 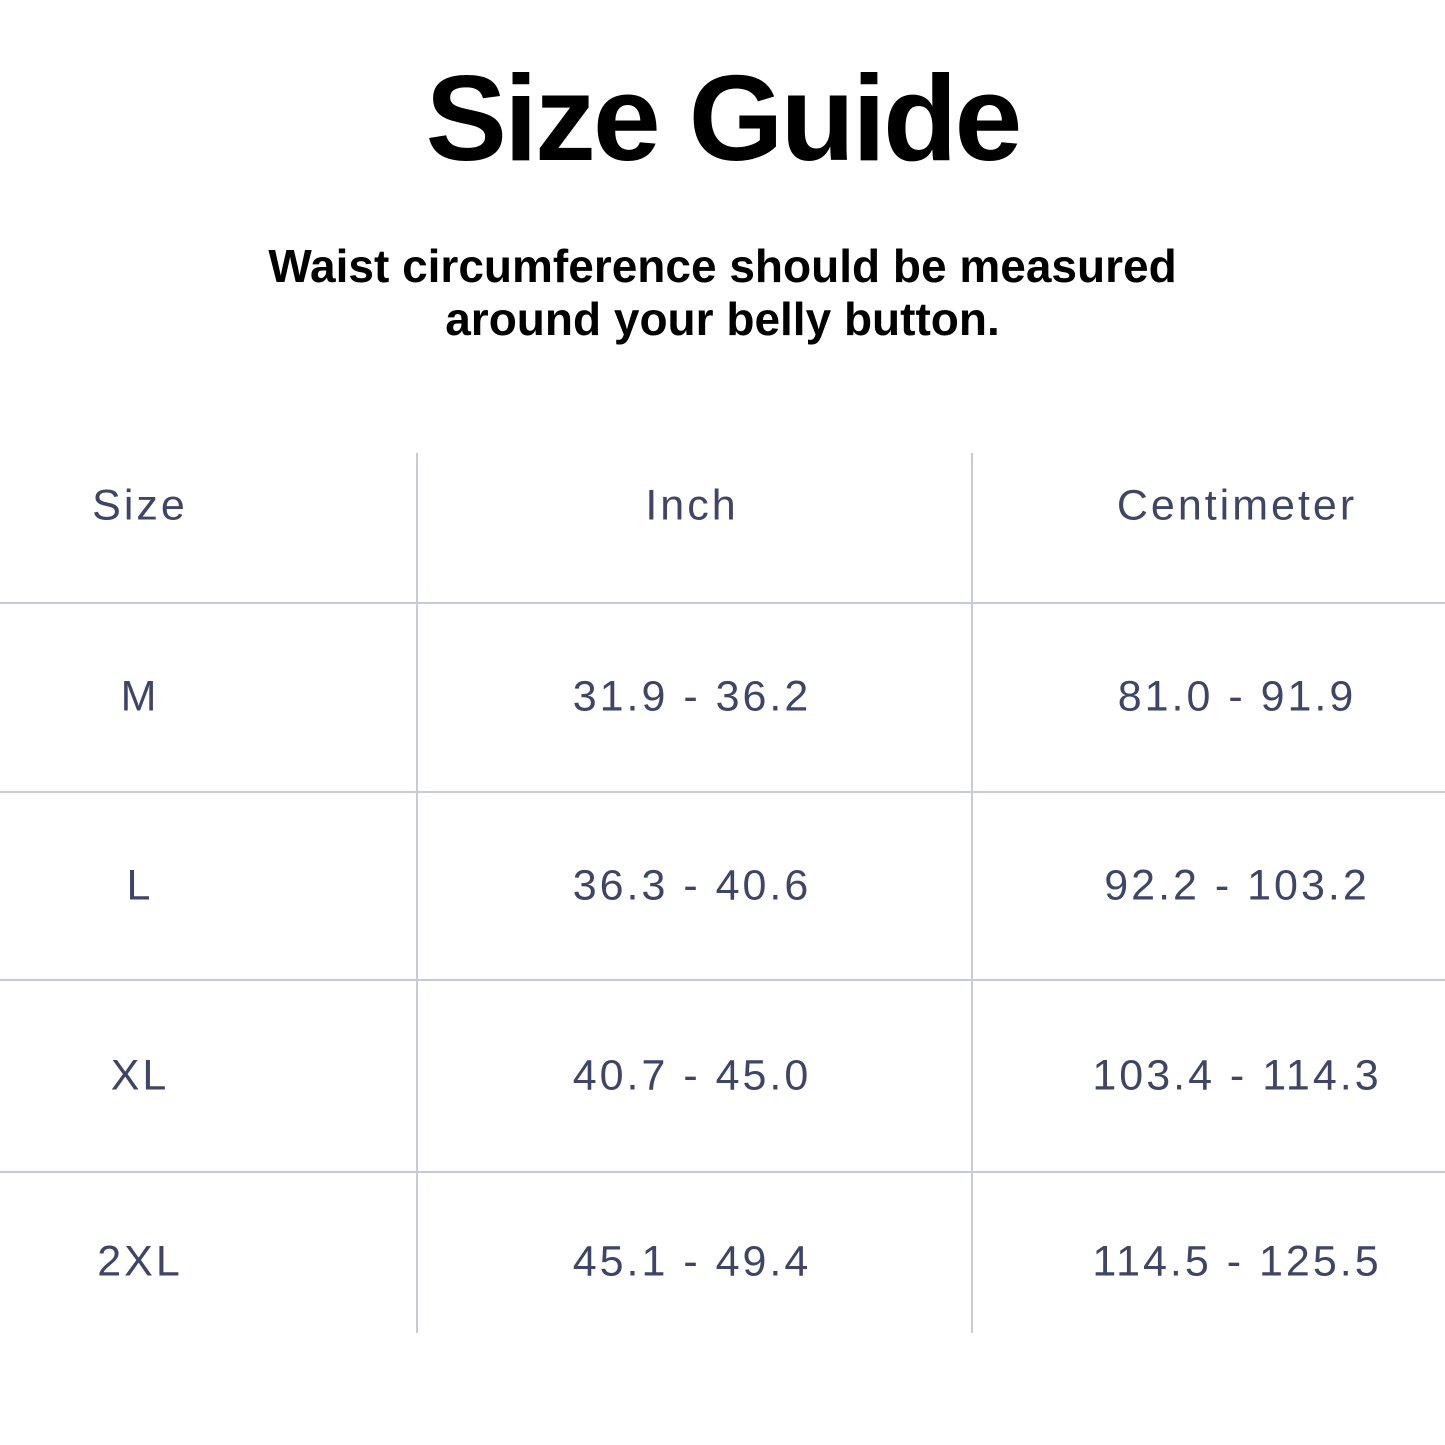 What do you see at coordinates (692, 696) in the screenshot?
I see `inch-range: 31.9 - 36.2` at bounding box center [692, 696].